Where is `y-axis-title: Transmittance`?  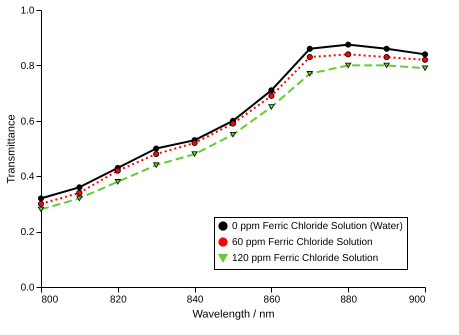 y-axis-title: Transmittance is located at coordinates (12, 149).